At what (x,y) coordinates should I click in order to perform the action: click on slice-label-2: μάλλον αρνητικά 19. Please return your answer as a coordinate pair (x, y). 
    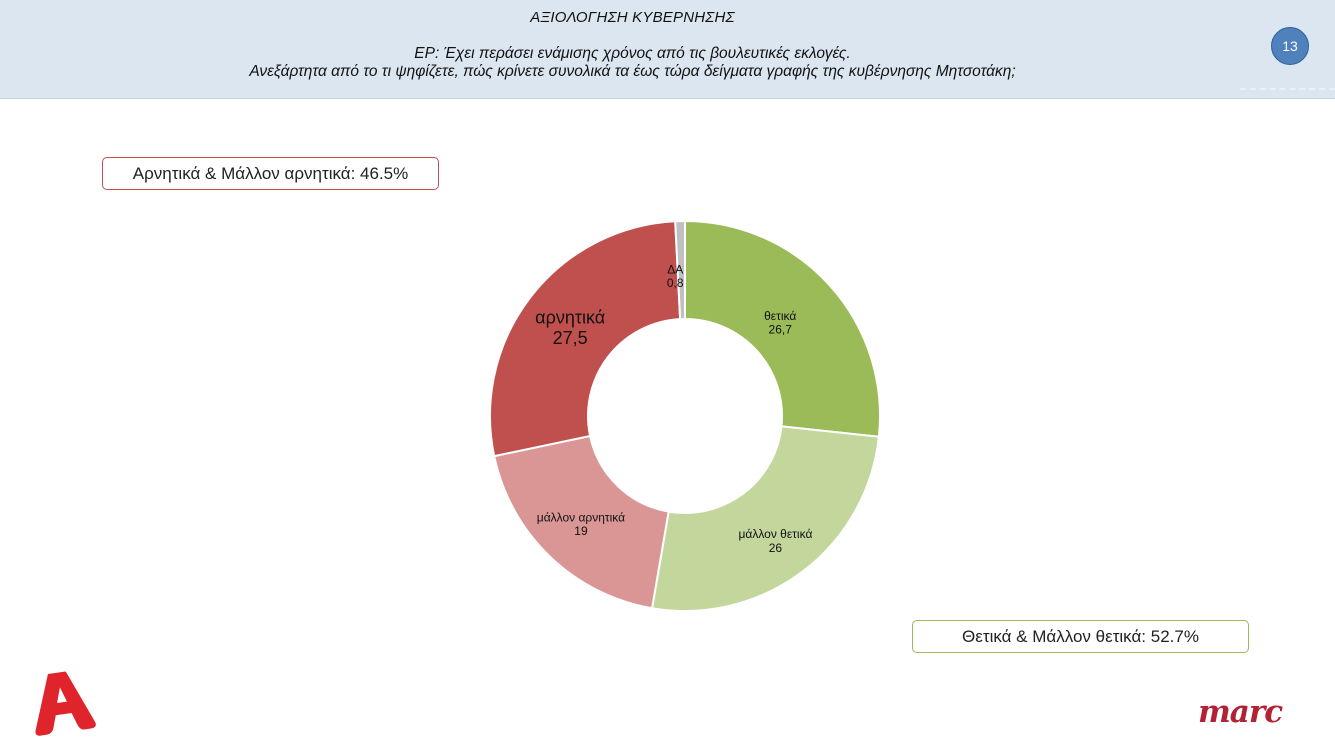
    Looking at the image, I should click on (581, 524).